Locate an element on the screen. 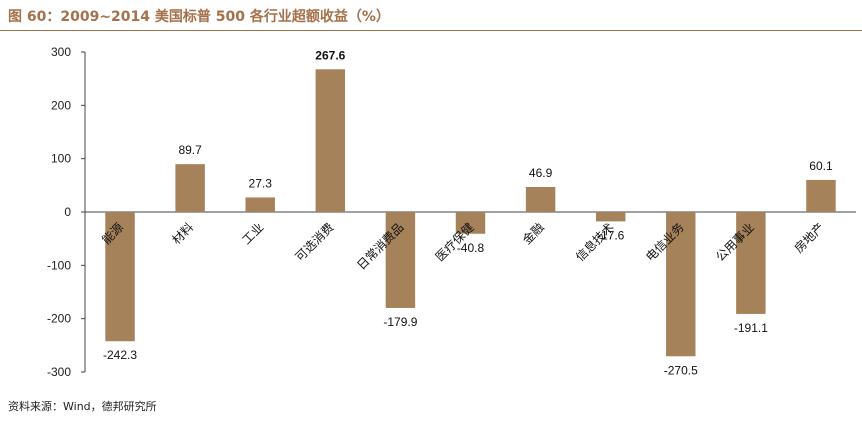 Image resolution: width=862 pixels, height=428 pixels. y-tick-label: -100 is located at coordinates (59, 265).